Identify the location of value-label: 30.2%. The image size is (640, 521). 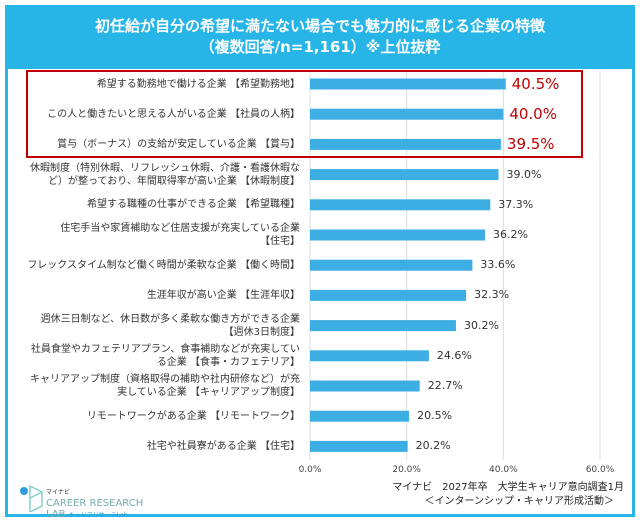
(481, 325).